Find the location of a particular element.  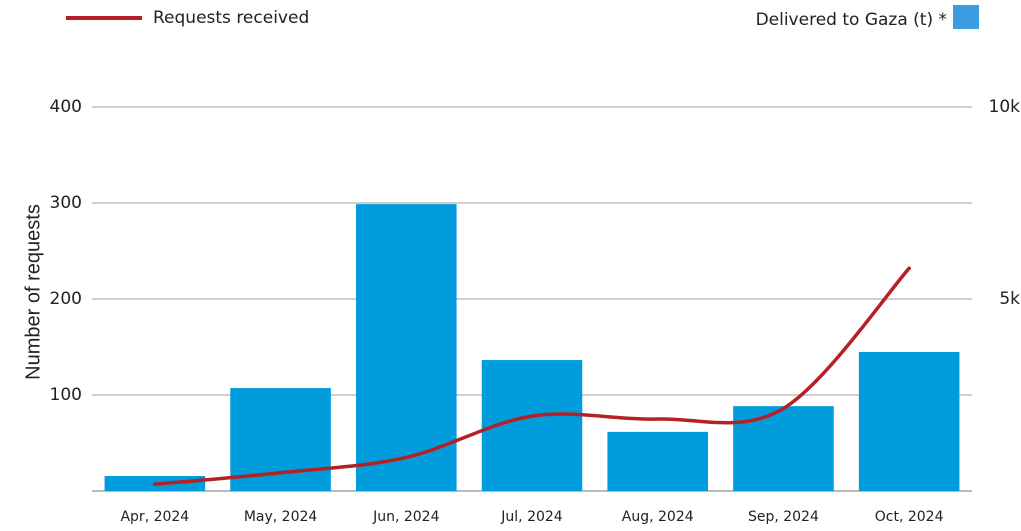

x-tick-label: Jul, 2024 is located at coordinates (531, 517).